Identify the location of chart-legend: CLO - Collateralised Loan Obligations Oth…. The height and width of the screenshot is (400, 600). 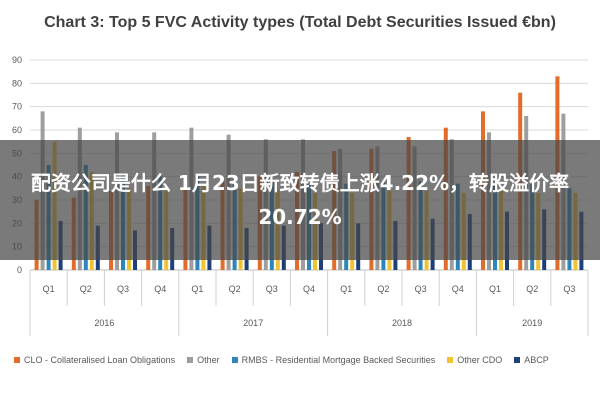
(307, 360).